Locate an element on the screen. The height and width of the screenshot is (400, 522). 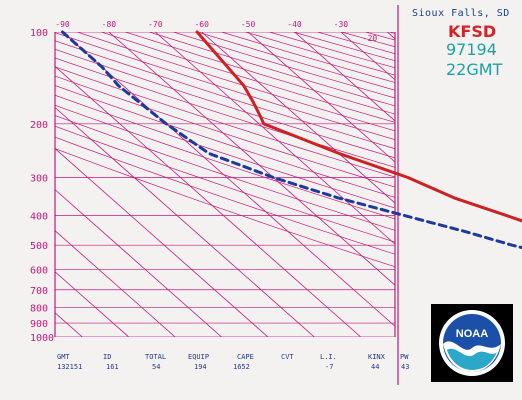
top-temperature-tick-label: -80 is located at coordinates (109, 24).